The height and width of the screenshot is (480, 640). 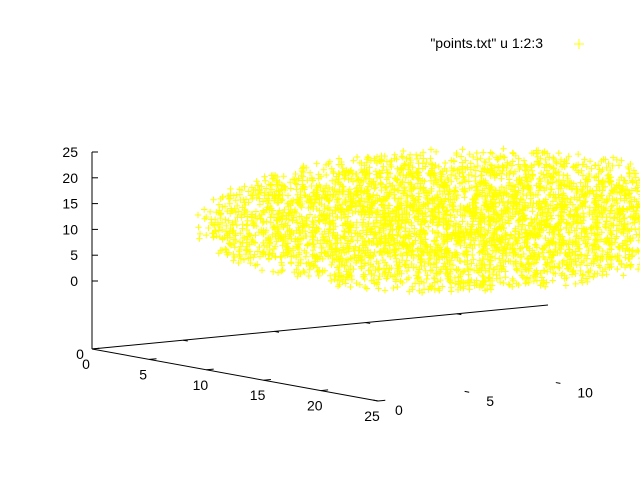 I want to click on y-tick-far, so click(x=376, y=400).